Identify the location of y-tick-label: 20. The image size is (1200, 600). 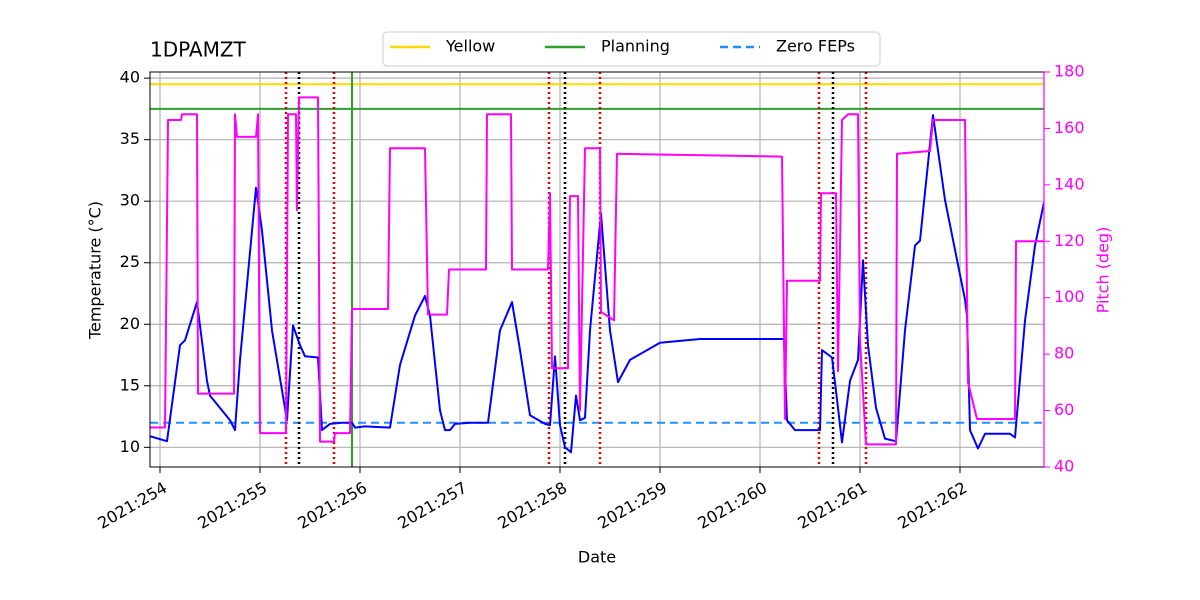
(130, 323).